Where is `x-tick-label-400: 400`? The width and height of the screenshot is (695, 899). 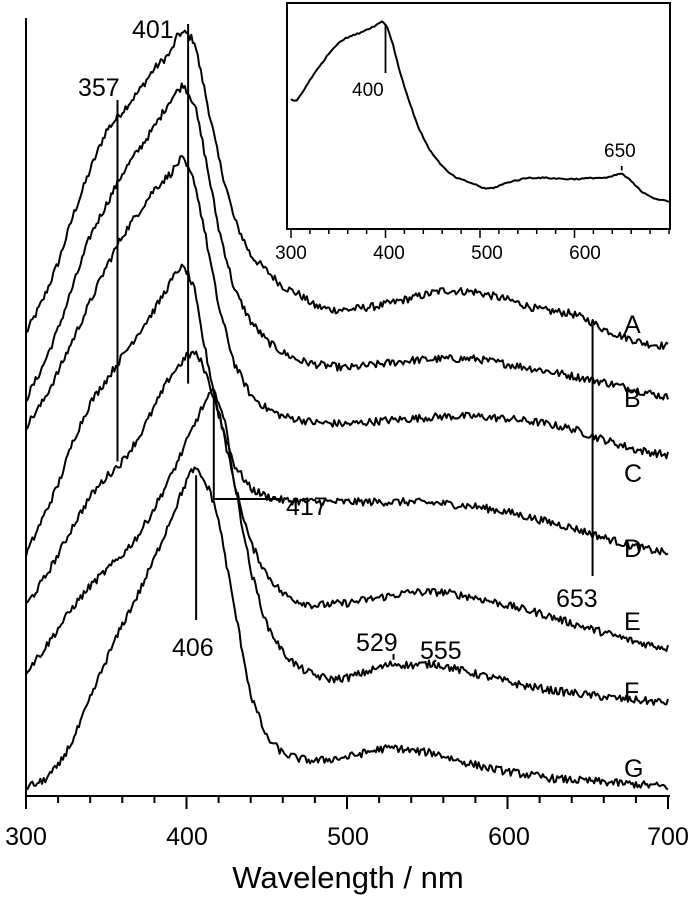
x-tick-label-400: 400 is located at coordinates (187, 837).